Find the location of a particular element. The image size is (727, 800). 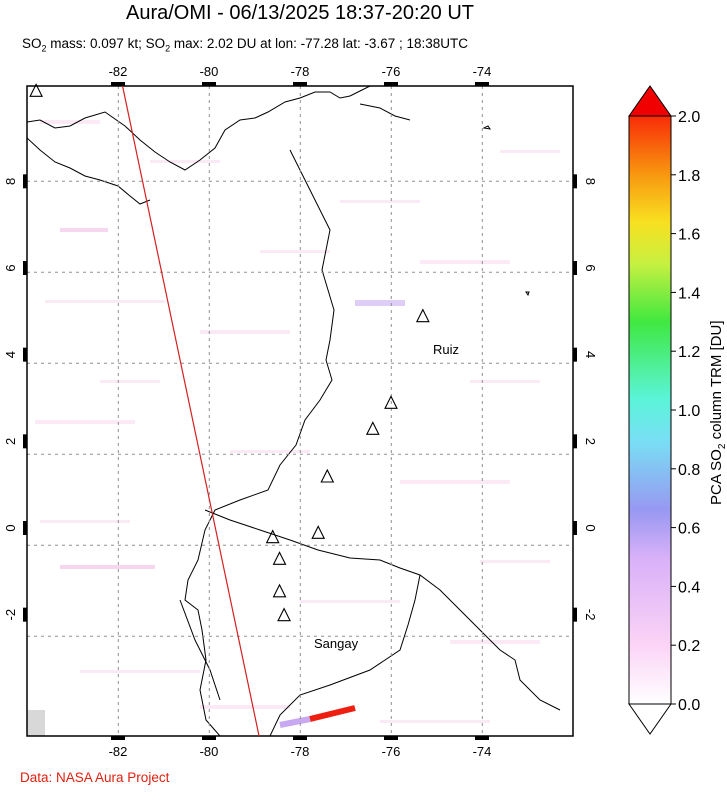

lon-tick-labels-top: -82 -80 -78 -76 -74 is located at coordinates (300, 75).